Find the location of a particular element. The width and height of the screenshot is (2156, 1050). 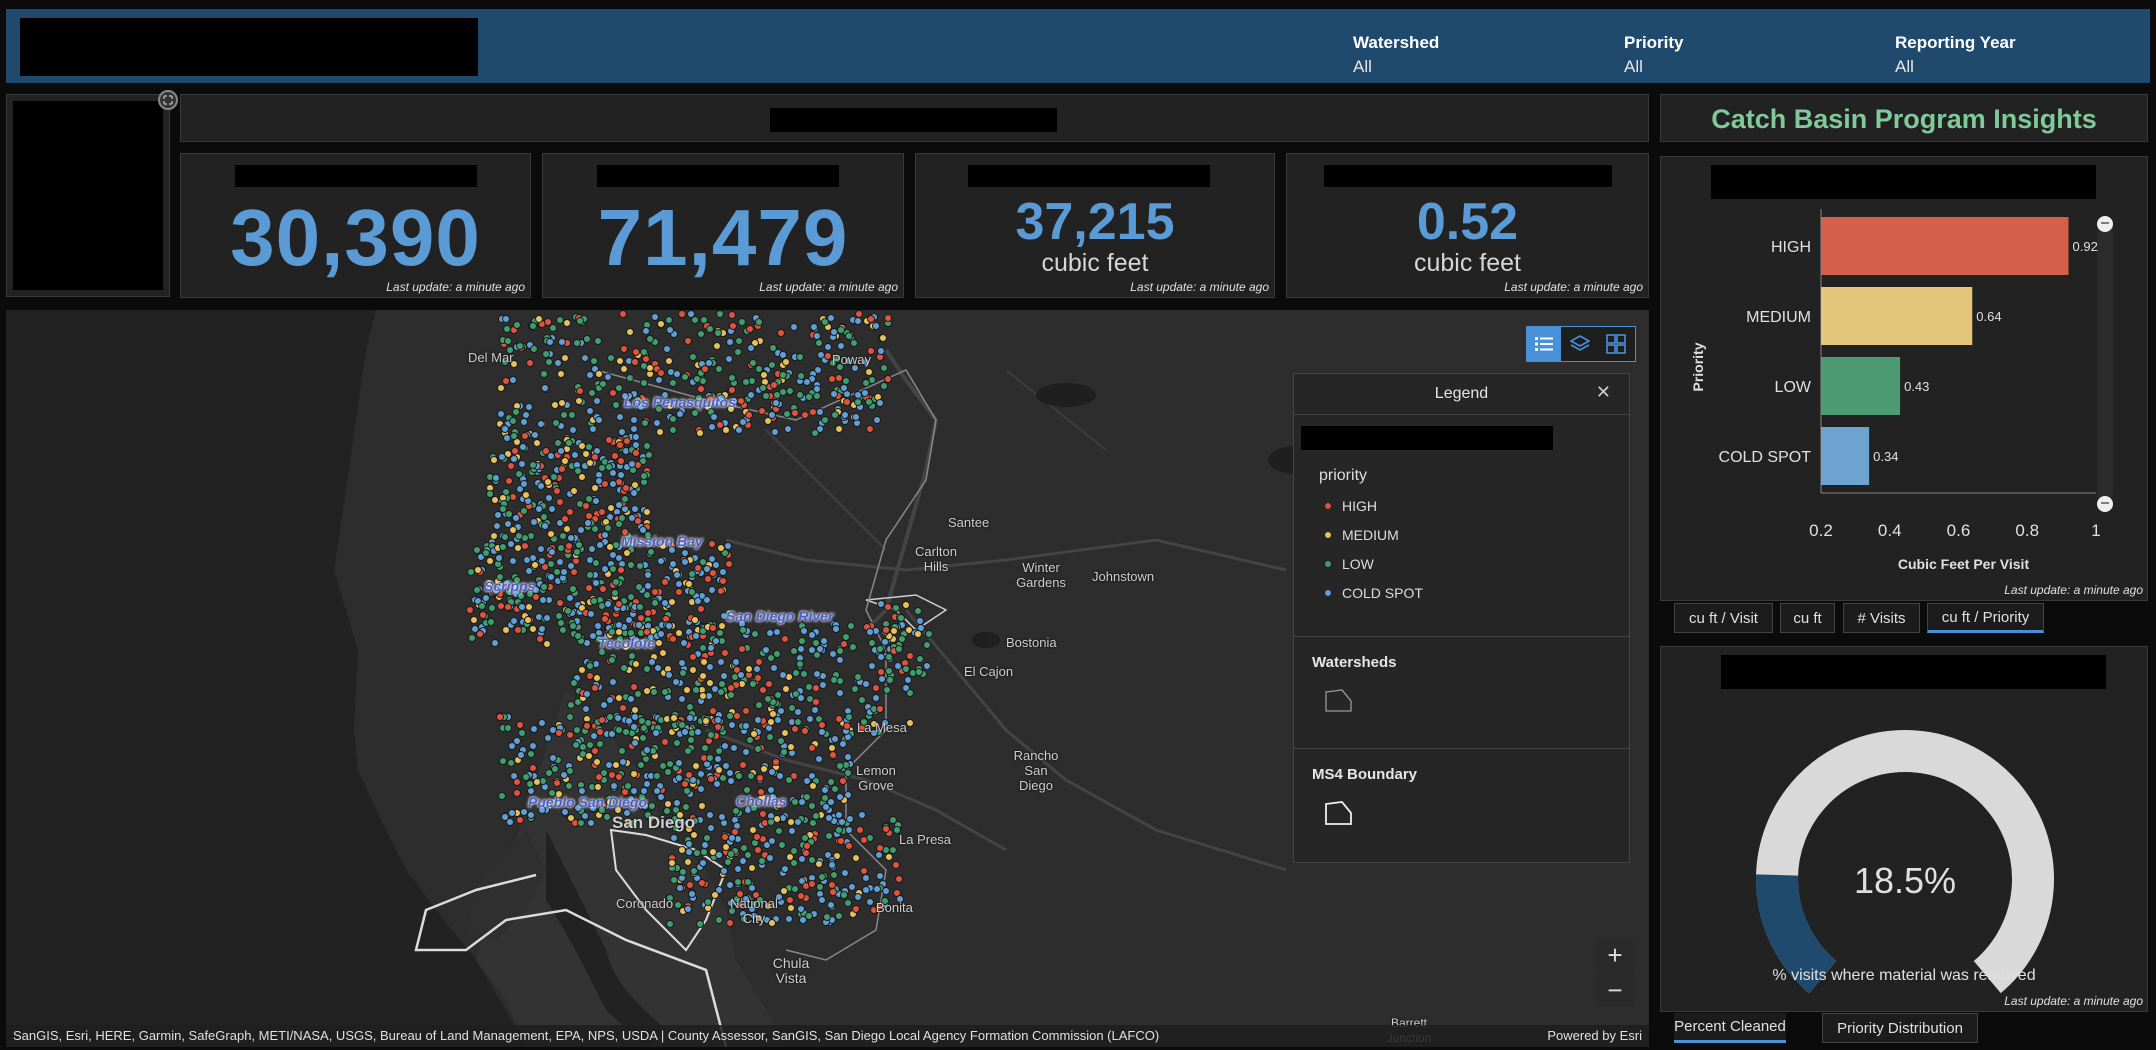

bar-cold-spot is located at coordinates (1845, 456).